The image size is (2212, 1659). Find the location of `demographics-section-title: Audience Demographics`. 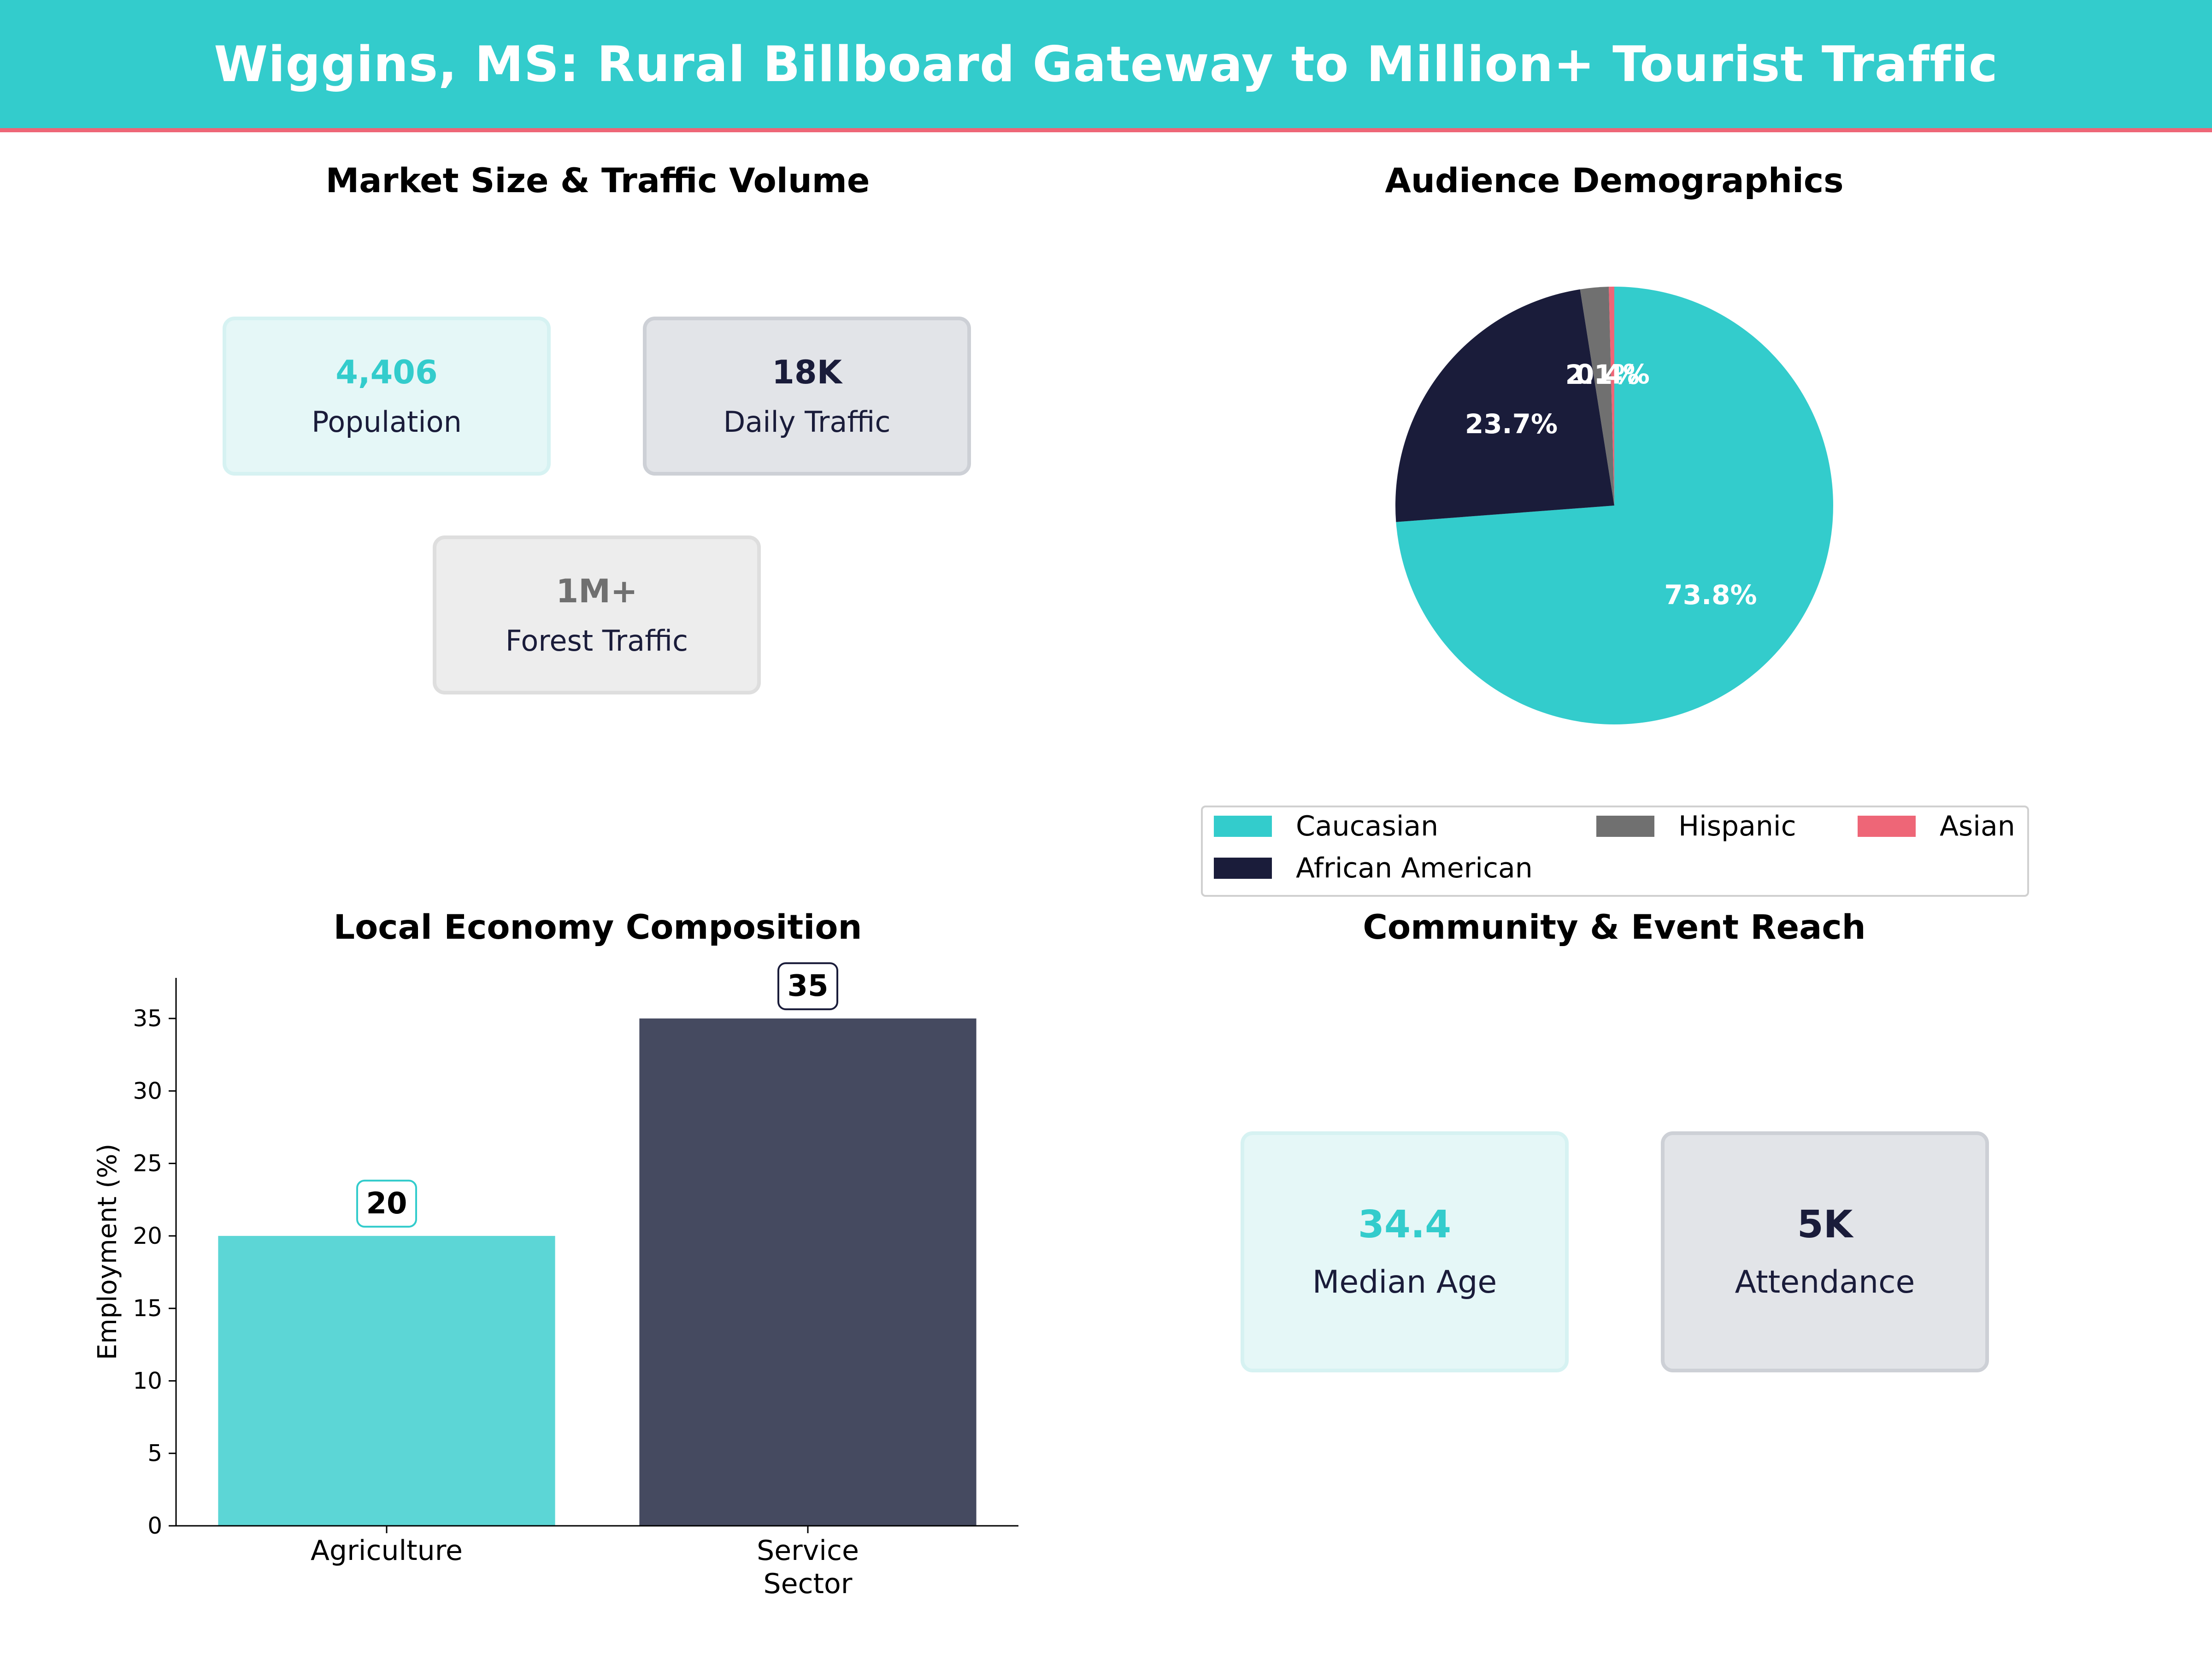

demographics-section-title: Audience Demographics is located at coordinates (1614, 180).